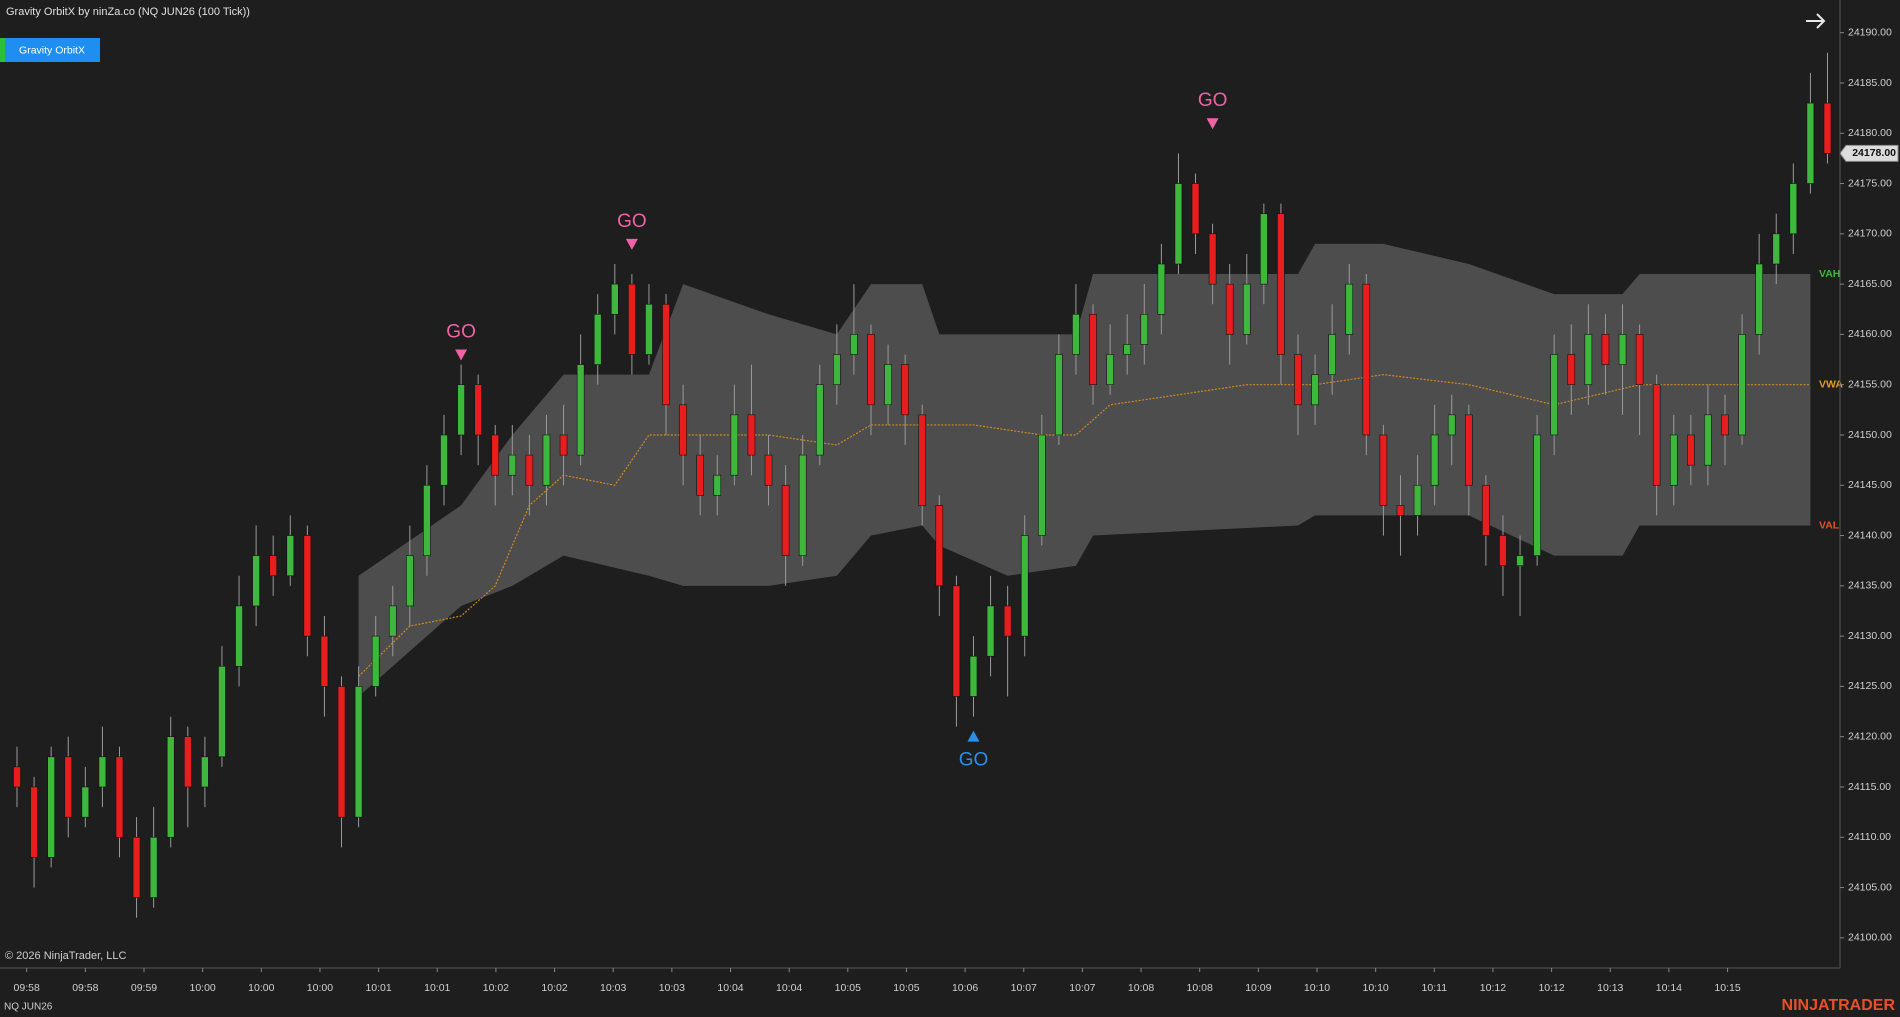 Image resolution: width=1900 pixels, height=1017 pixels. I want to click on brand-logo: NINJATRADER, so click(1839, 1005).